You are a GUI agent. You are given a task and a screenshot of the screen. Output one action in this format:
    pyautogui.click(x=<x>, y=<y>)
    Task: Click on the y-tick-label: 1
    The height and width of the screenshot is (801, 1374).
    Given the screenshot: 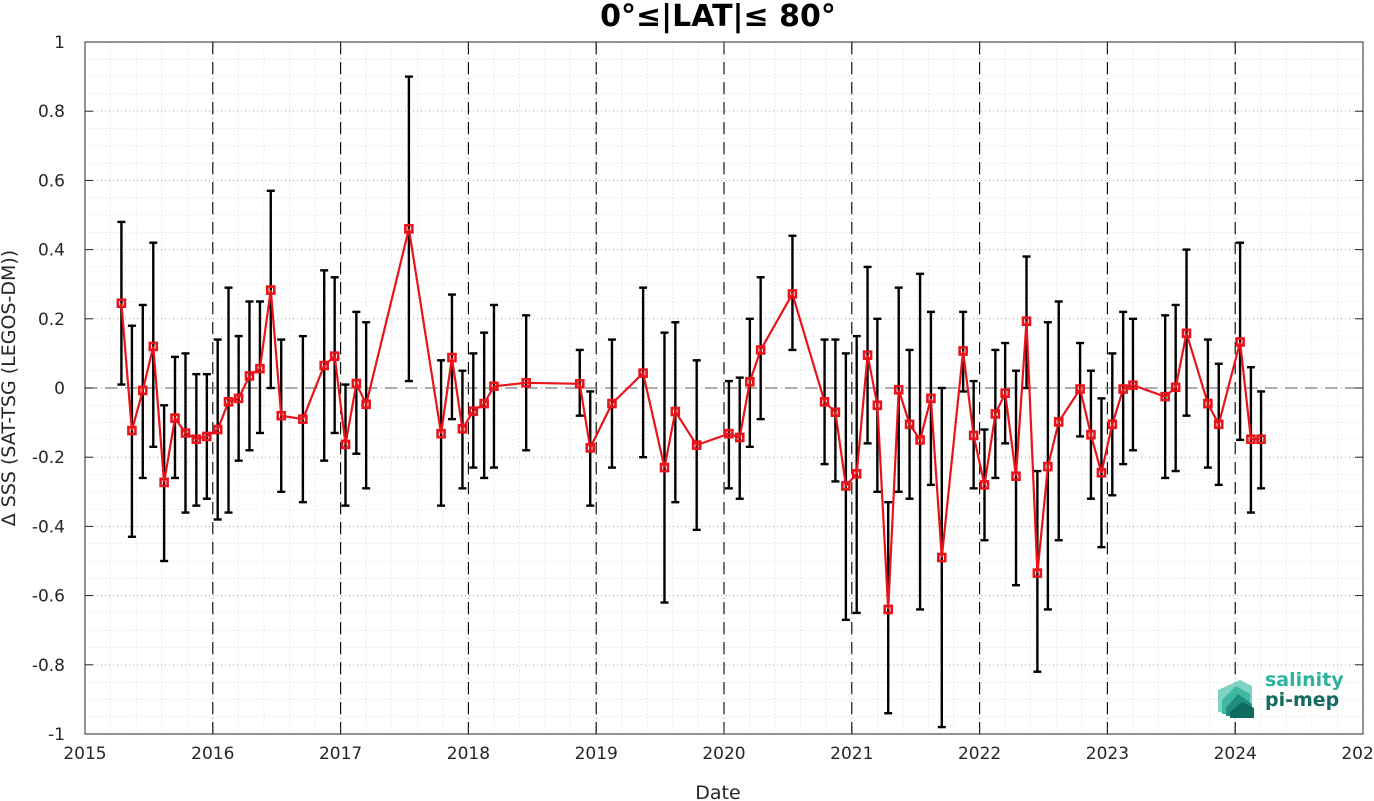 What is the action you would take?
    pyautogui.click(x=59, y=43)
    